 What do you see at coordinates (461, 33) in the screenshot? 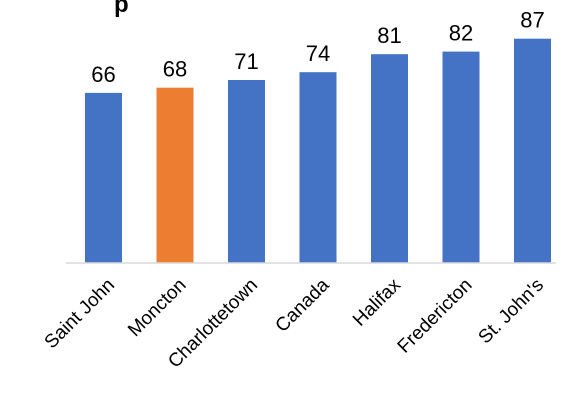
I see `data-label-fredericton: 82` at bounding box center [461, 33].